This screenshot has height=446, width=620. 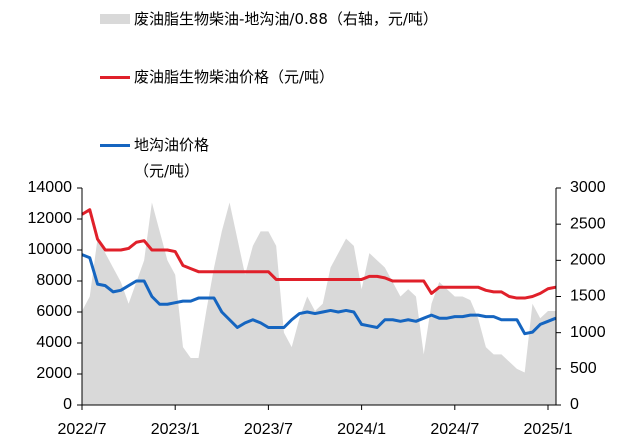 What do you see at coordinates (50, 218) in the screenshot?
I see `y-tick-label: 12000` at bounding box center [50, 218].